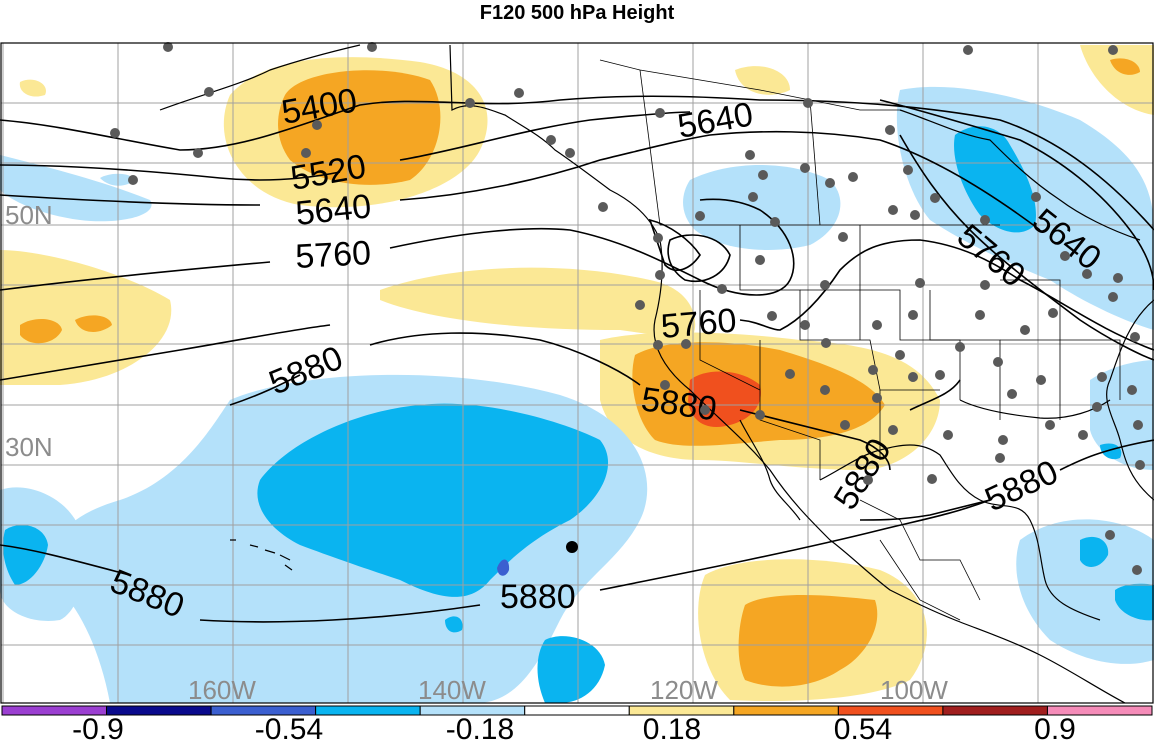 The height and width of the screenshot is (742, 1154). I want to click on colorbar-tick-label: 0.18, so click(672, 727).